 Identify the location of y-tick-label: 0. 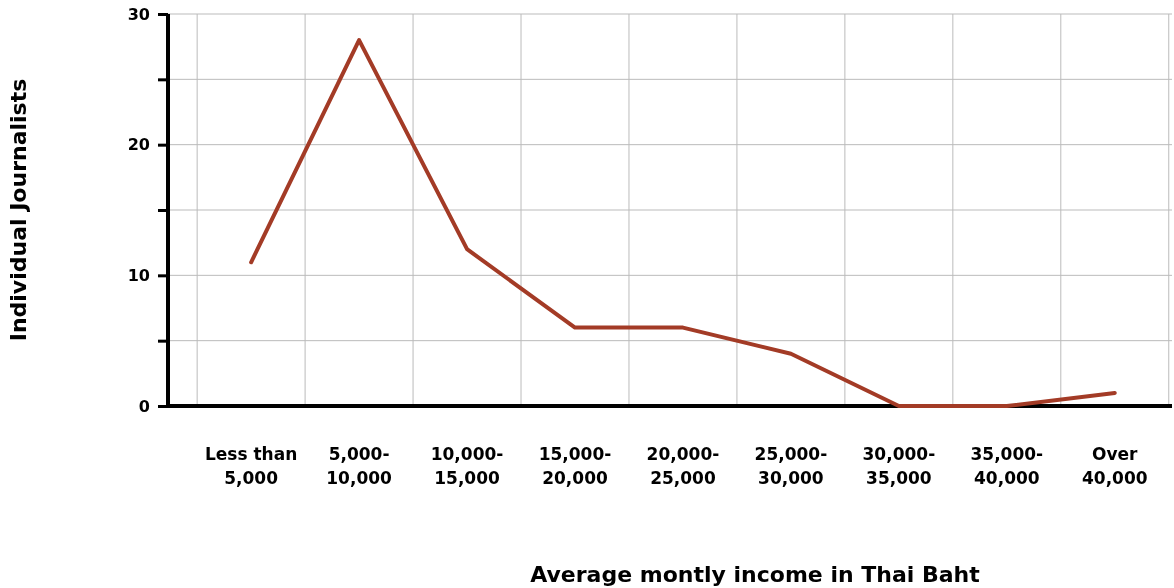
(144, 406).